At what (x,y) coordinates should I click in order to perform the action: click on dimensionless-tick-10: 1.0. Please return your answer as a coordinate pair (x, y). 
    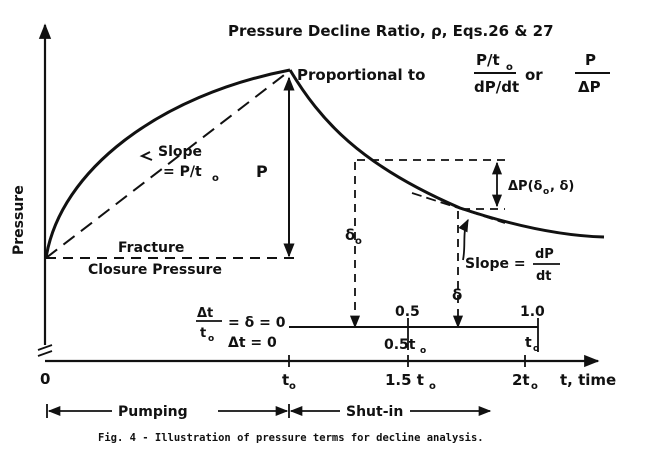
    Looking at the image, I should click on (532, 312).